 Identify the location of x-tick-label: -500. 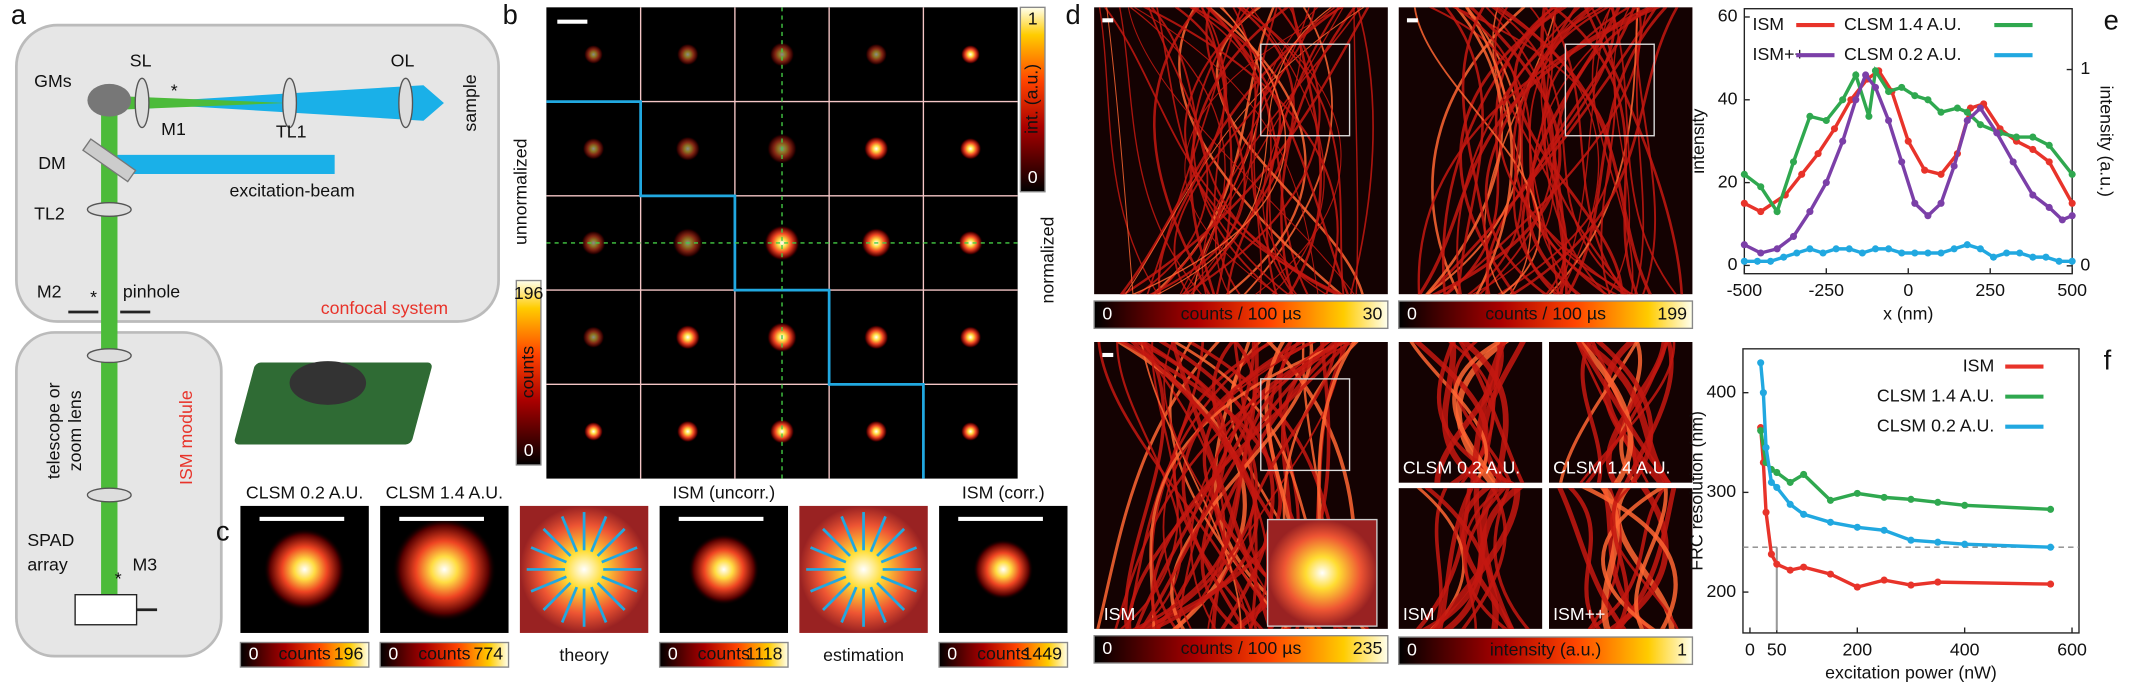
(1745, 290).